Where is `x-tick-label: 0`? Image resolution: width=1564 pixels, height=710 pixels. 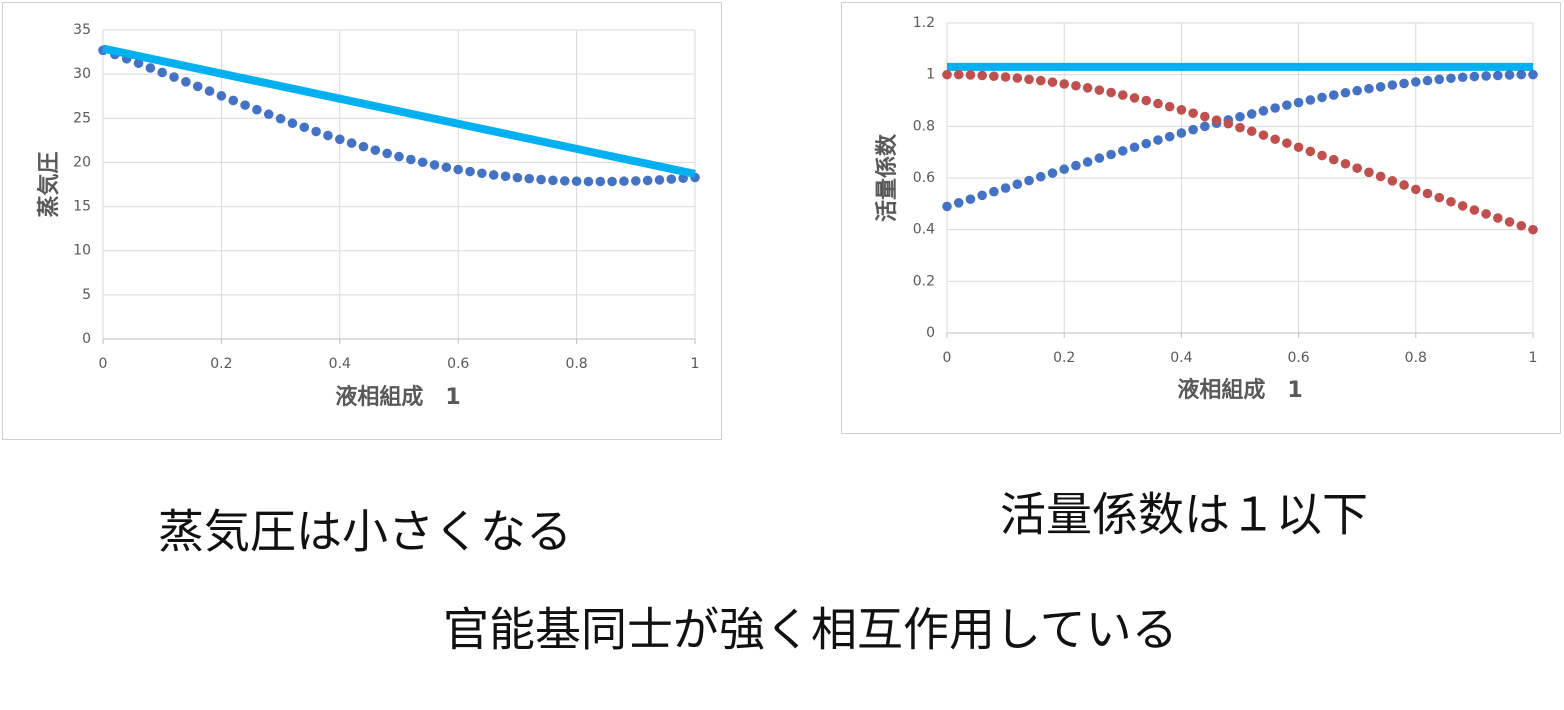 x-tick-label: 0 is located at coordinates (947, 358).